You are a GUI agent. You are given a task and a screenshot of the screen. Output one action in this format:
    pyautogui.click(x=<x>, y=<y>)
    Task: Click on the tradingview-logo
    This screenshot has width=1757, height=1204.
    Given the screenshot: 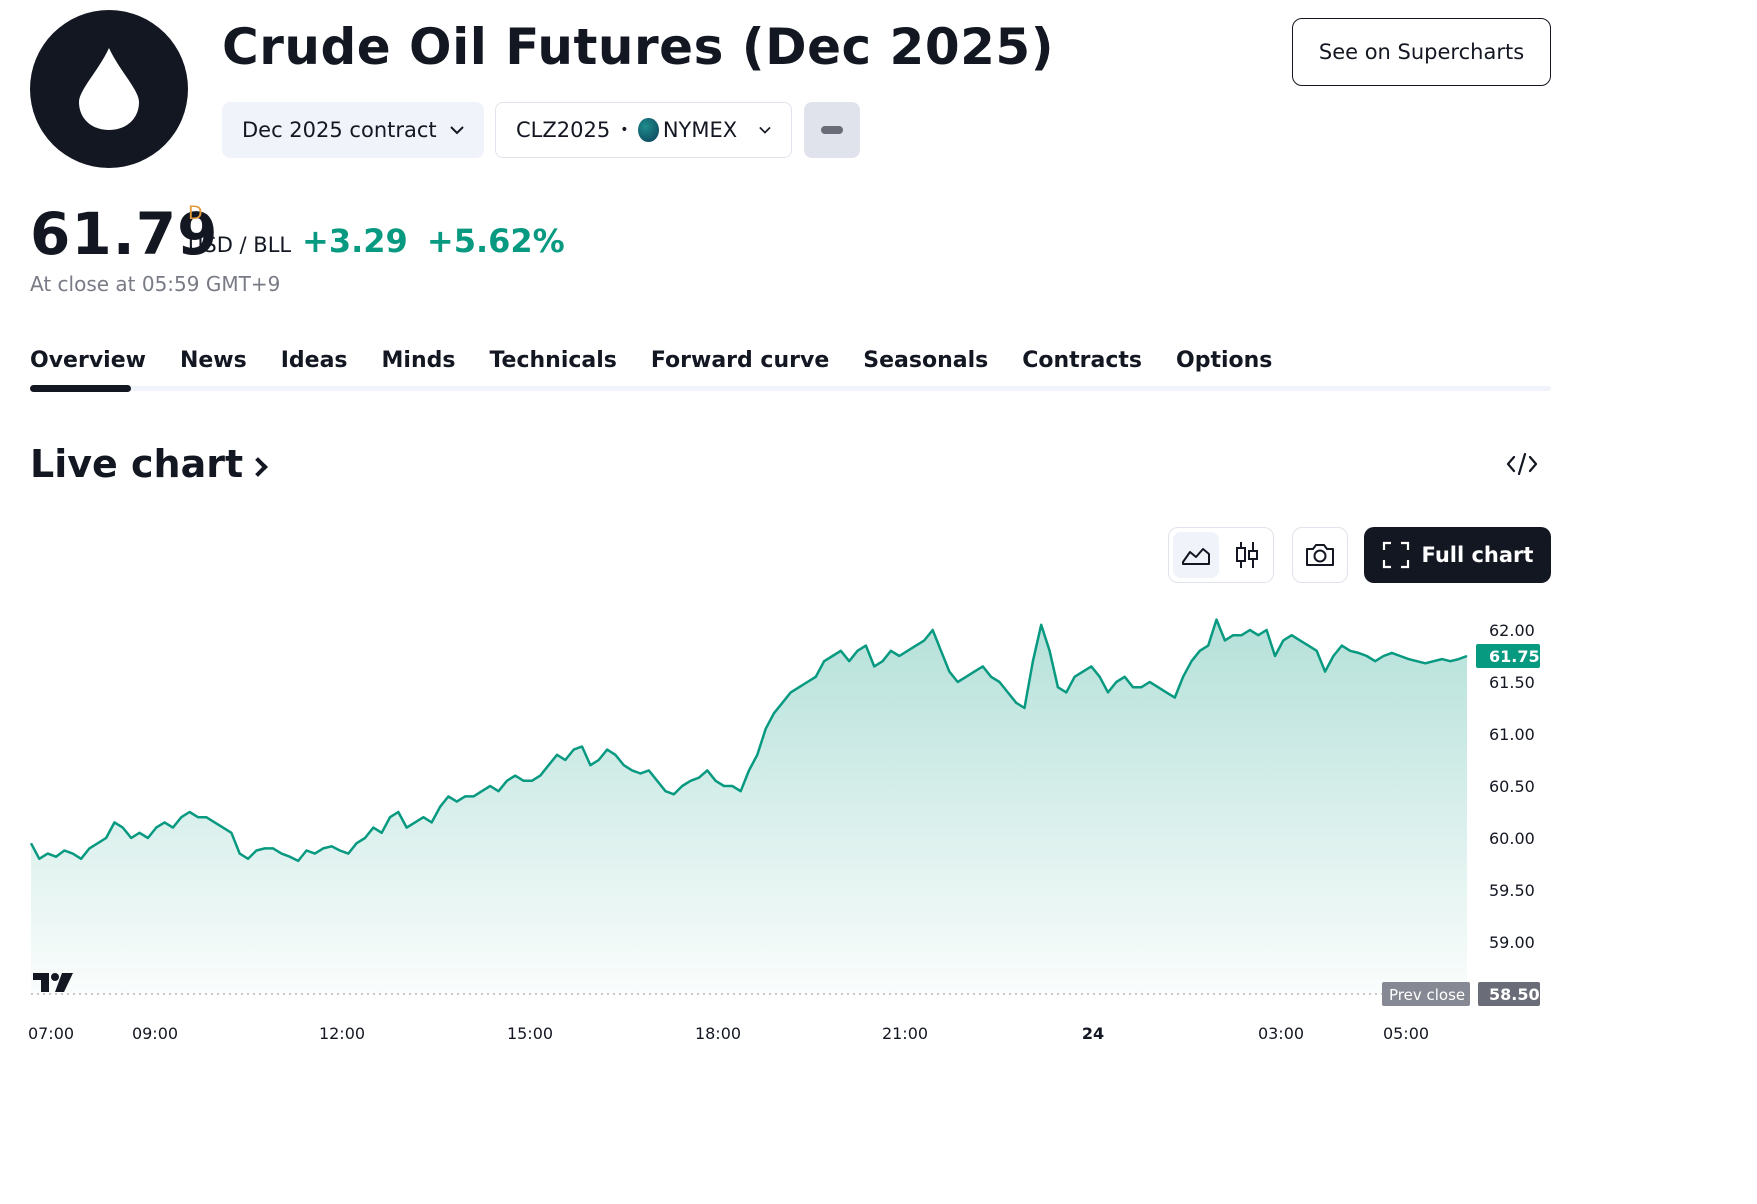 What is the action you would take?
    pyautogui.click(x=53, y=984)
    